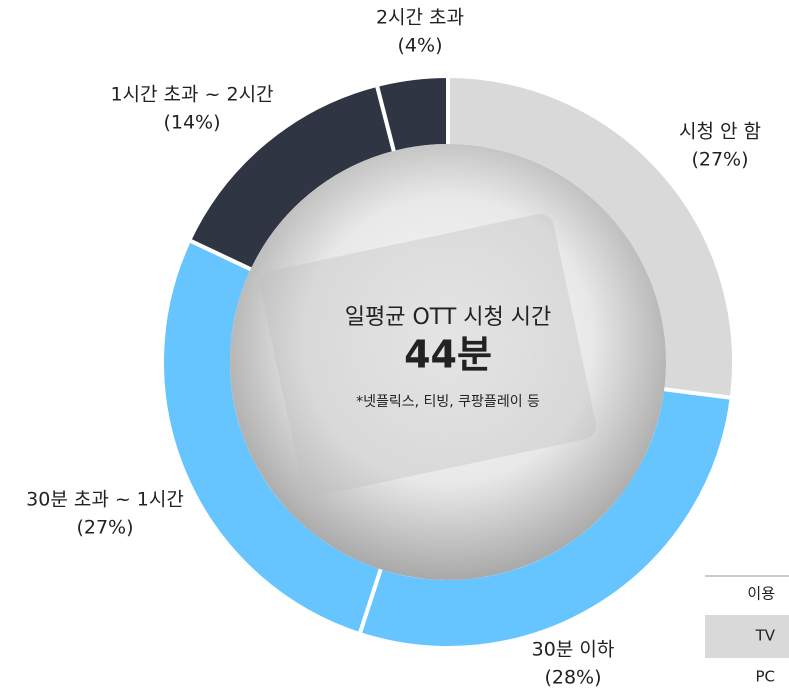 Image resolution: width=789 pixels, height=691 pixels. Describe the element at coordinates (191, 95) in the screenshot. I see `segment-label: 1시간 초과 ~ 2시간` at that location.